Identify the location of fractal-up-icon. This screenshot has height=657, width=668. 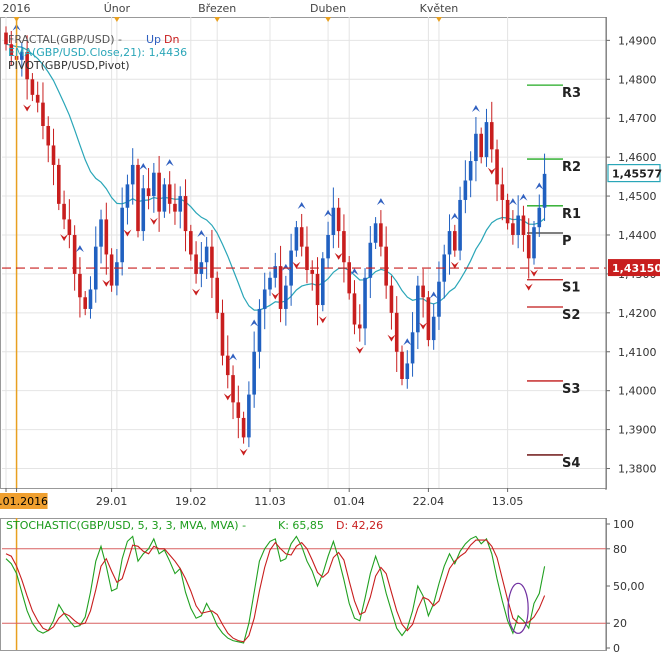
(169, 163).